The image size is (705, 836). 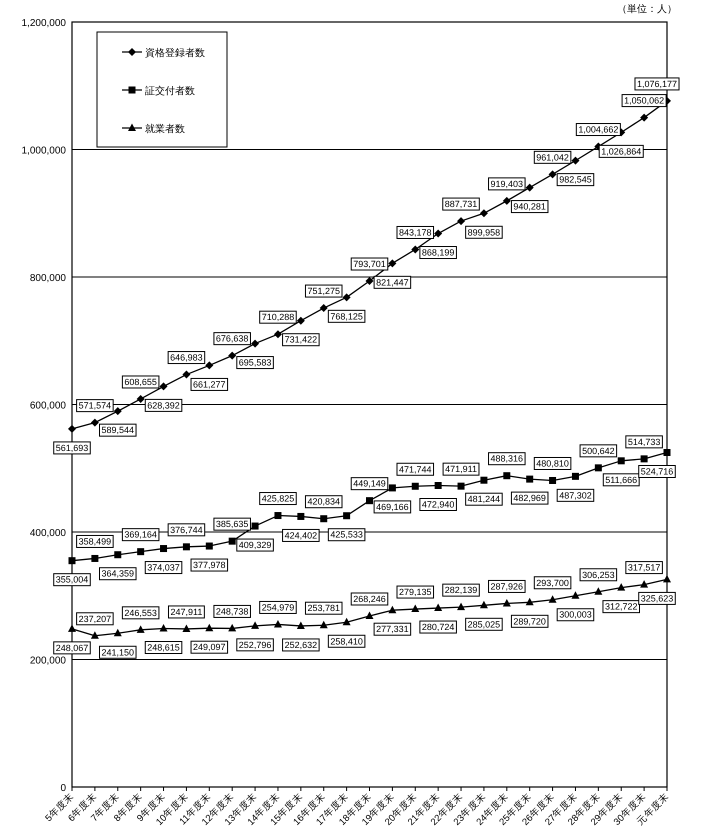 I want to click on data-label: 252,796, so click(x=255, y=645).